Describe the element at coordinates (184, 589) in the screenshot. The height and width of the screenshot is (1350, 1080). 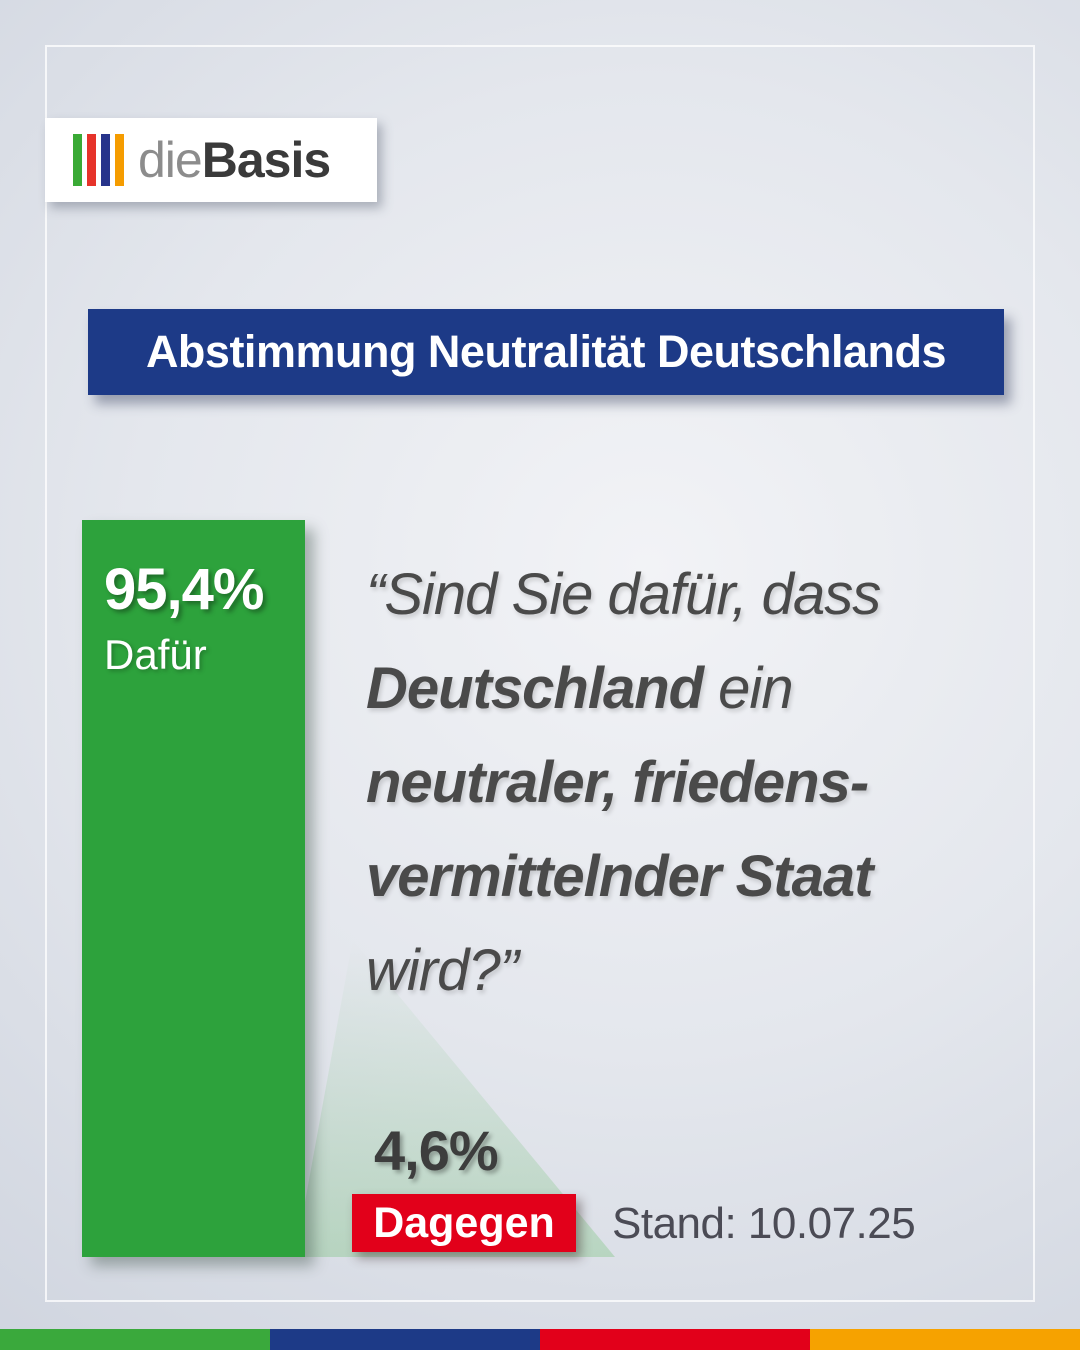
I see `dafuer-percentage: 95,4%` at that location.